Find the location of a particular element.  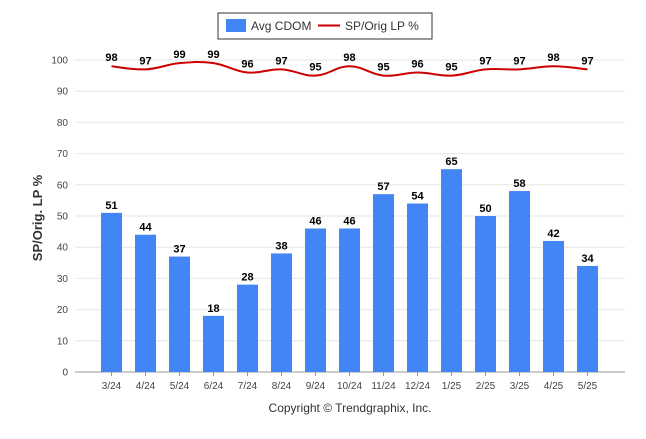

x-tick-label: 4/24 is located at coordinates (146, 386).